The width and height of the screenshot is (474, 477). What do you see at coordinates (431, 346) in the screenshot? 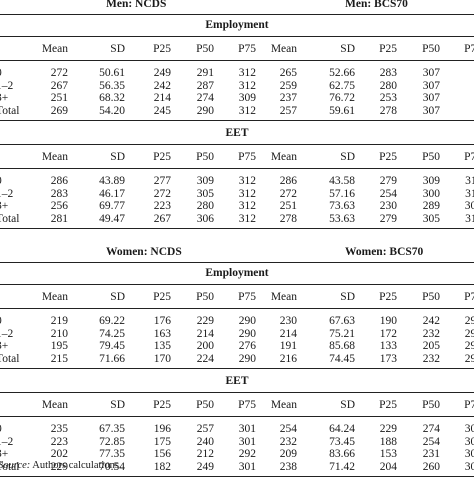
I see `table-cell: 205` at bounding box center [431, 346].